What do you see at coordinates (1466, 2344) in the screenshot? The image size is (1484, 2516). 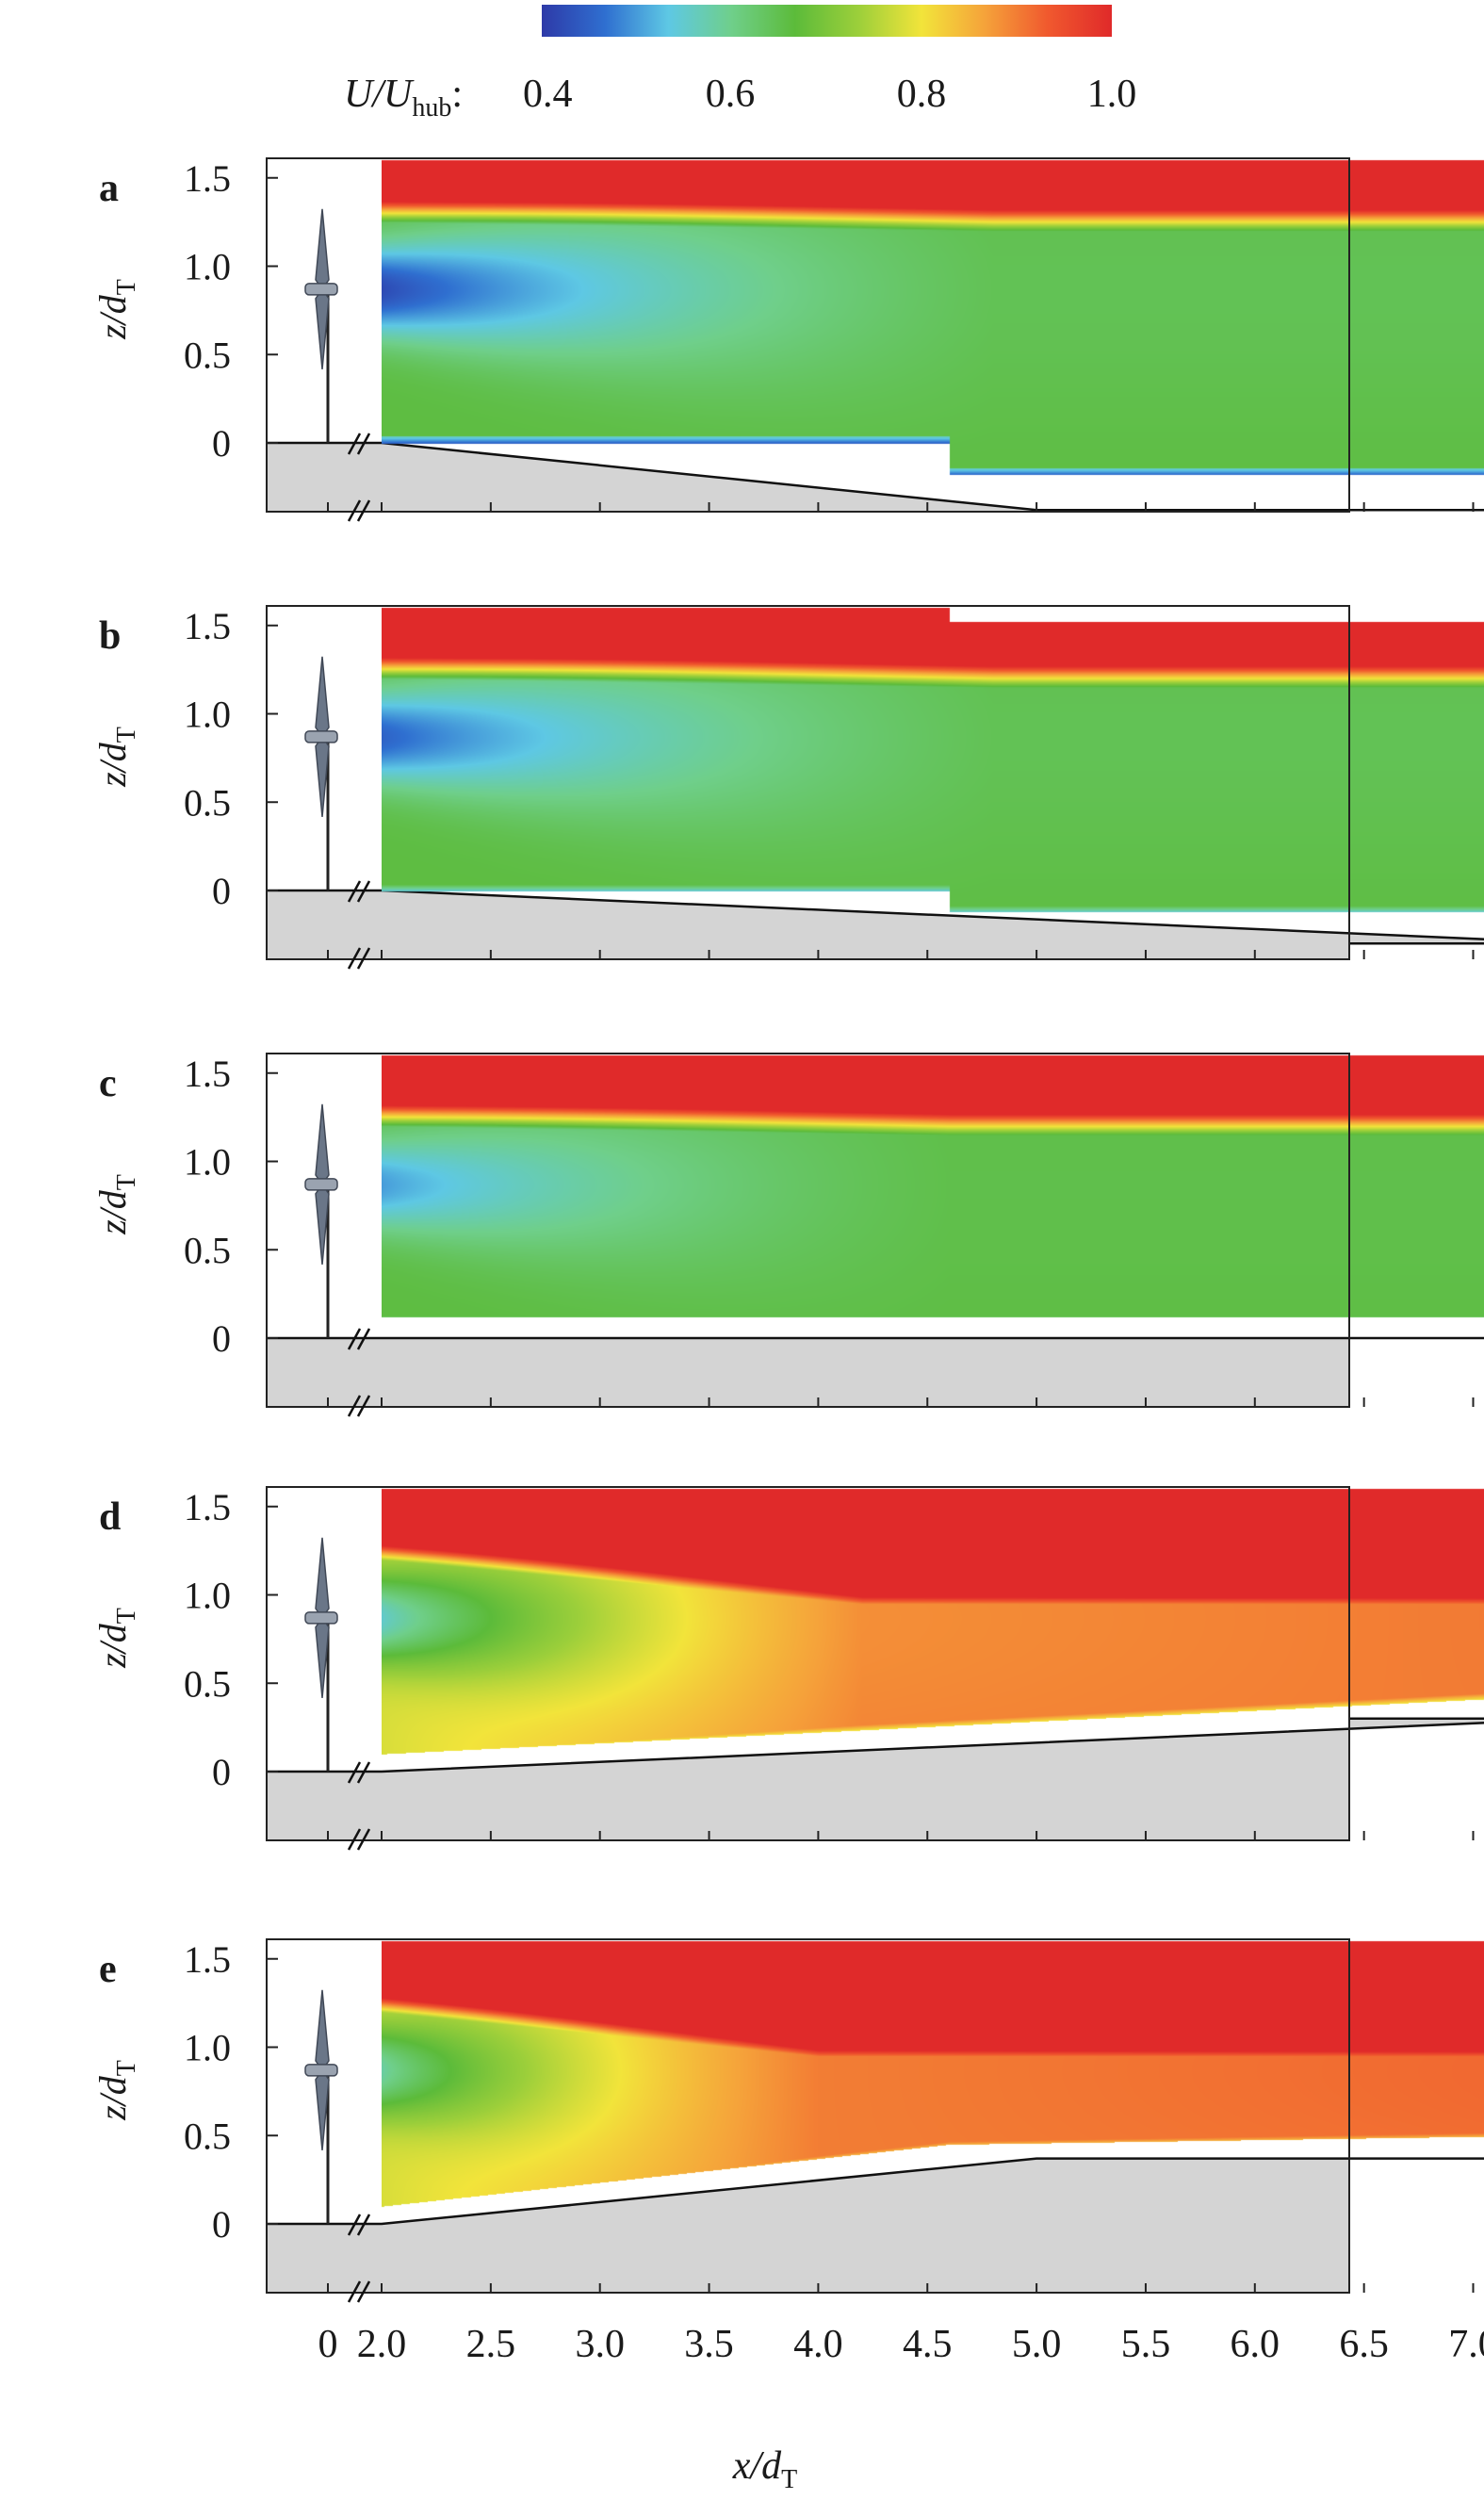 I see `x-tick-label: 7.0` at bounding box center [1466, 2344].